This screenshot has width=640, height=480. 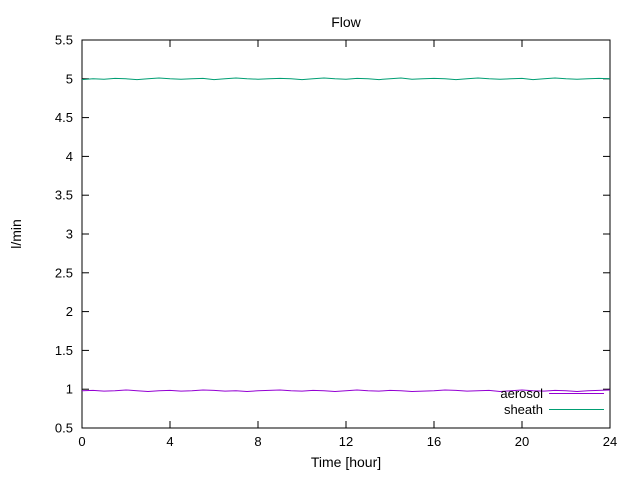 I want to click on legend: aerosol sheath, so click(x=552, y=401).